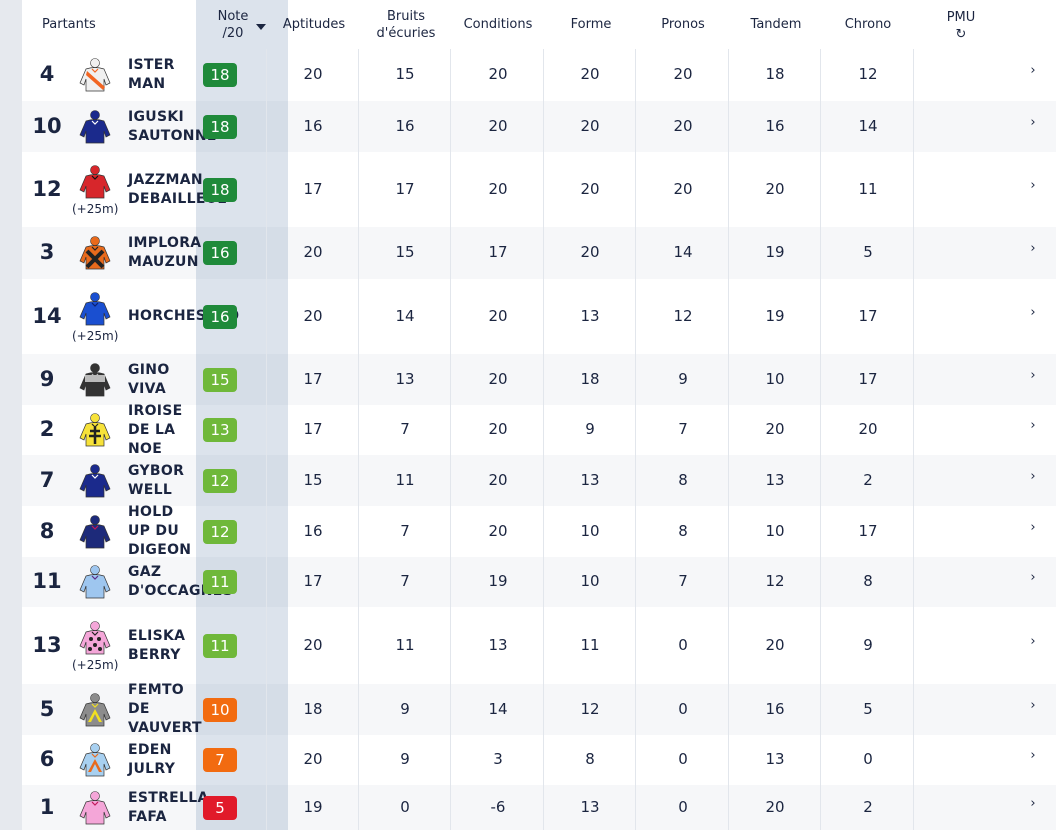 Image resolution: width=1056 pixels, height=830 pixels. What do you see at coordinates (177, 198) in the screenshot?
I see `horse-name-line: DEBAILLEUL` at bounding box center [177, 198].